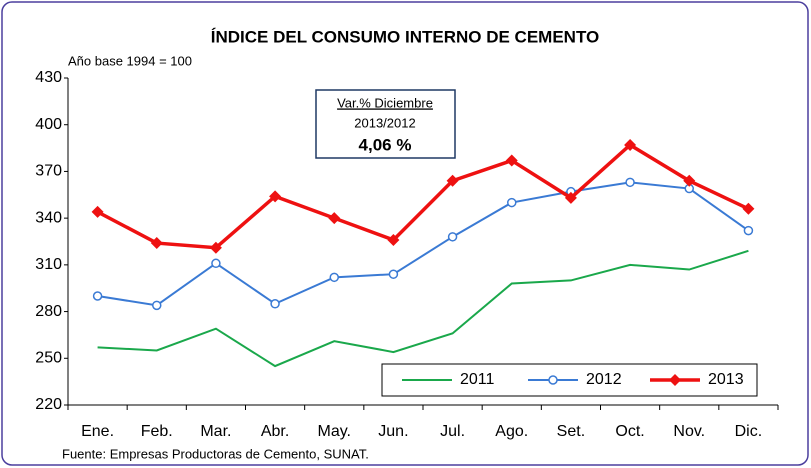 The height and width of the screenshot is (468, 811). Describe the element at coordinates (385, 144) in the screenshot. I see `annotation-value: 4,06 %` at that location.